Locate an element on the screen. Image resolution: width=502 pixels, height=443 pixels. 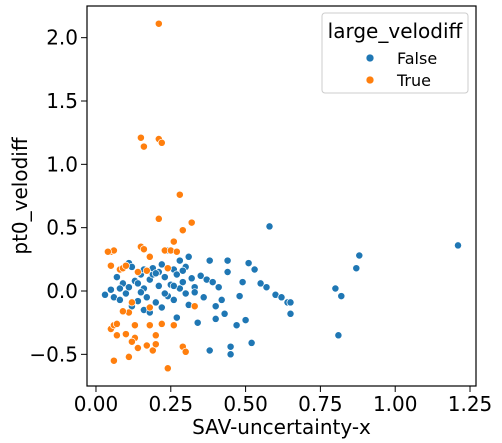
x-tick-label: 1.25 is located at coordinates (470, 404).